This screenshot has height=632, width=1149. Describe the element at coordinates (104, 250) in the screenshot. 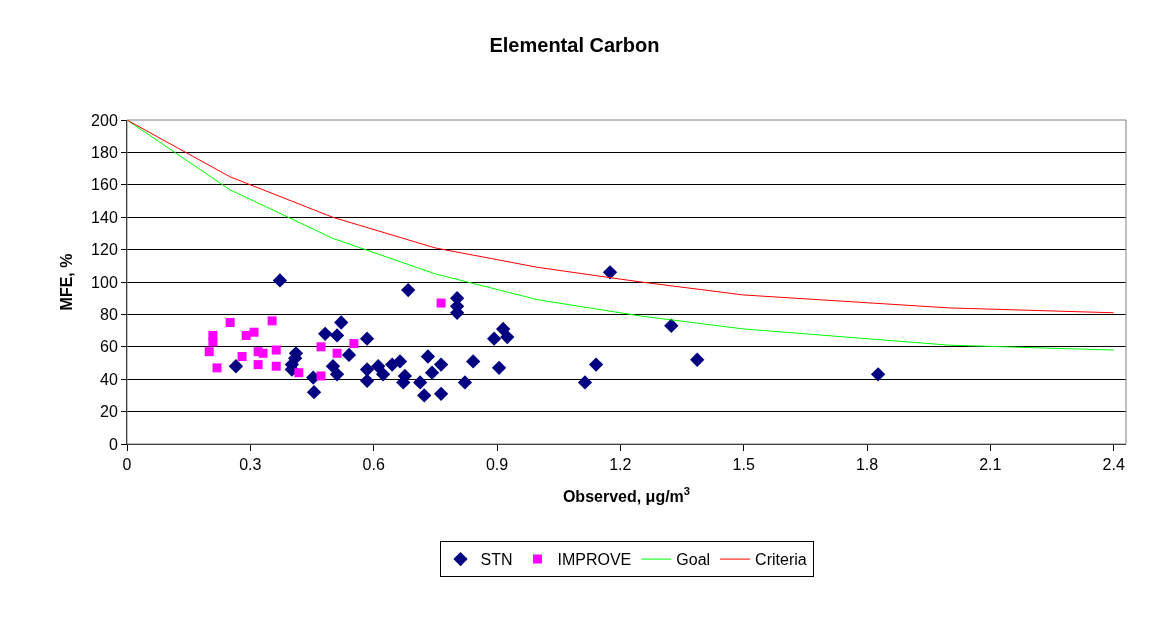

I see `y-tick-label: 120` at that location.